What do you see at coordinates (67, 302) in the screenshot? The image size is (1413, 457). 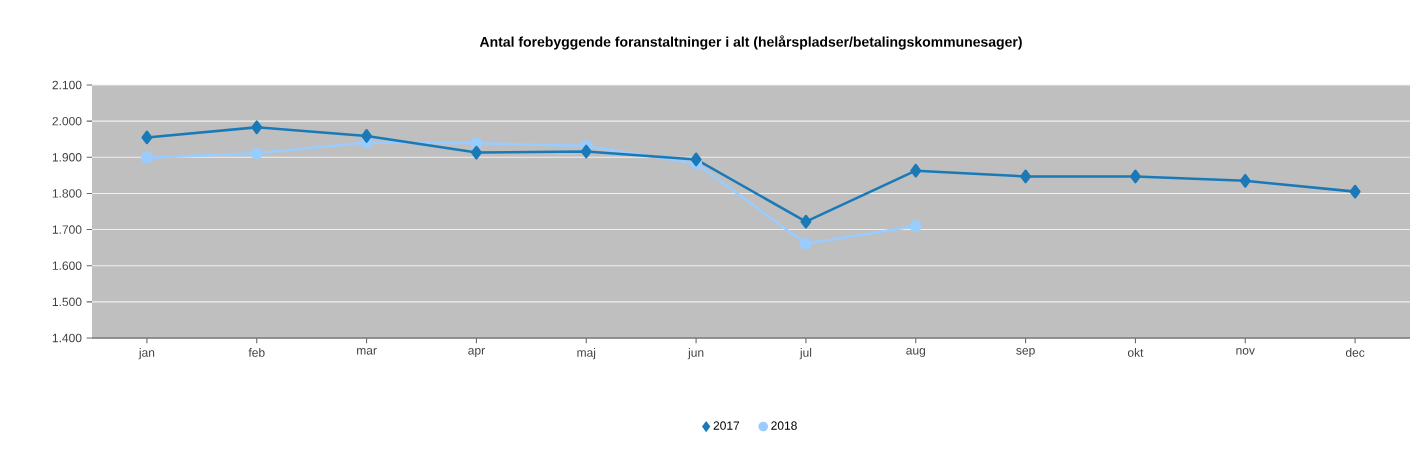 I see `y-tick-label: 1.500` at bounding box center [67, 302].